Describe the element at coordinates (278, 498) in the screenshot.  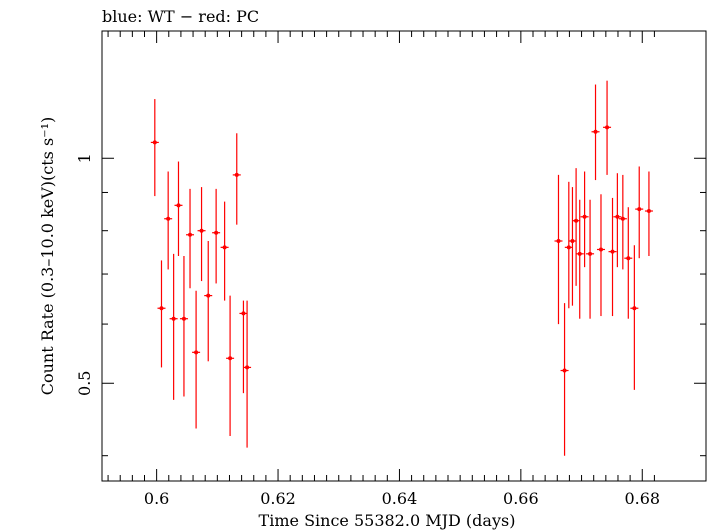
I see `x-tick-label: 0.62` at that location.